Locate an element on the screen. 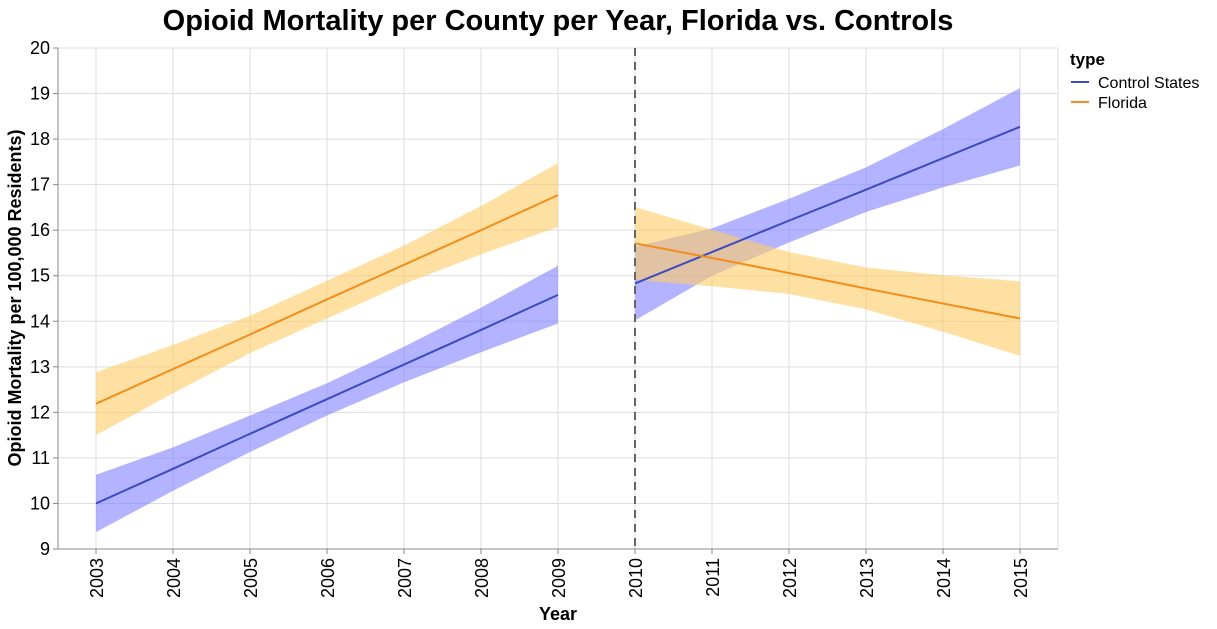 The image size is (1217, 629). y-tick-label: 10 is located at coordinates (40, 503).